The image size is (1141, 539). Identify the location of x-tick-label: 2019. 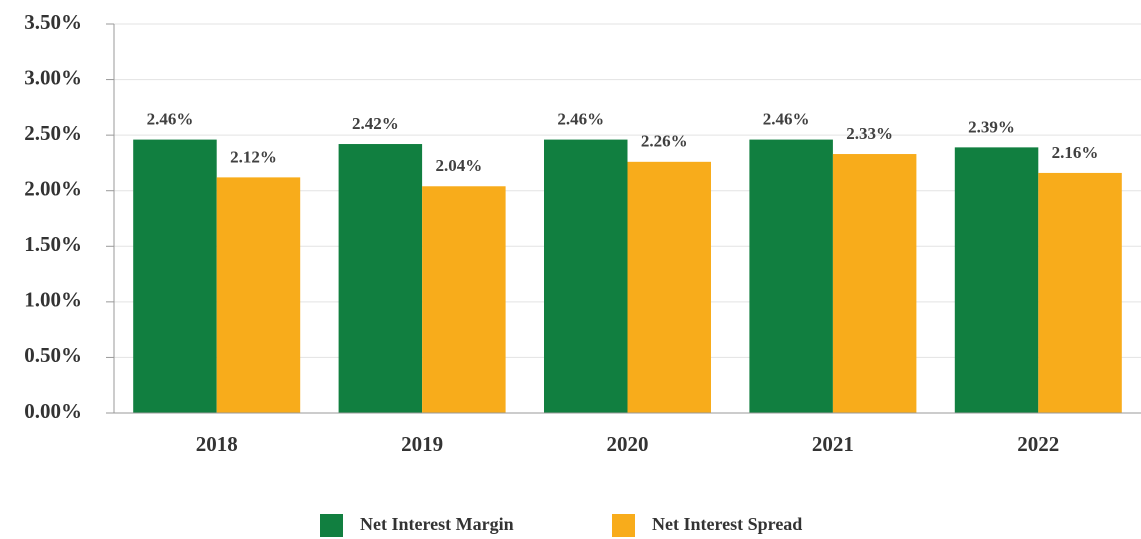
(422, 444).